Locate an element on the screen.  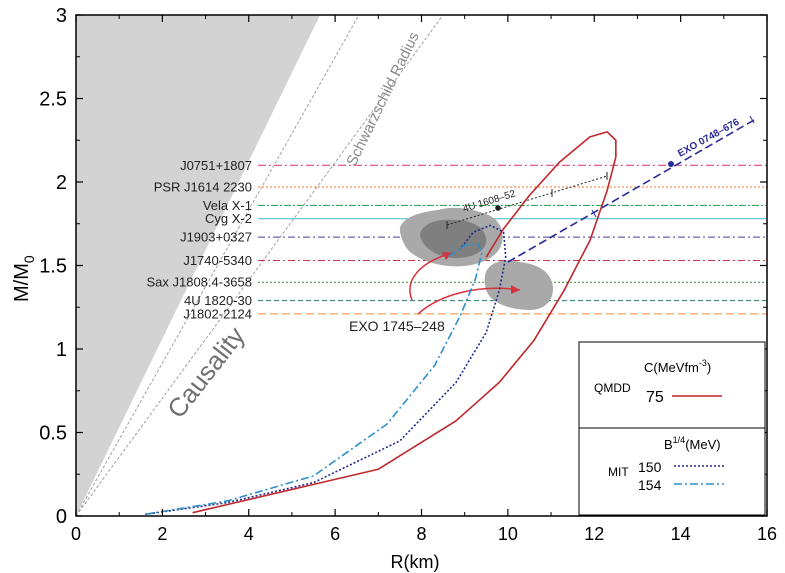
x-tick-label: 2 is located at coordinates (162, 534).